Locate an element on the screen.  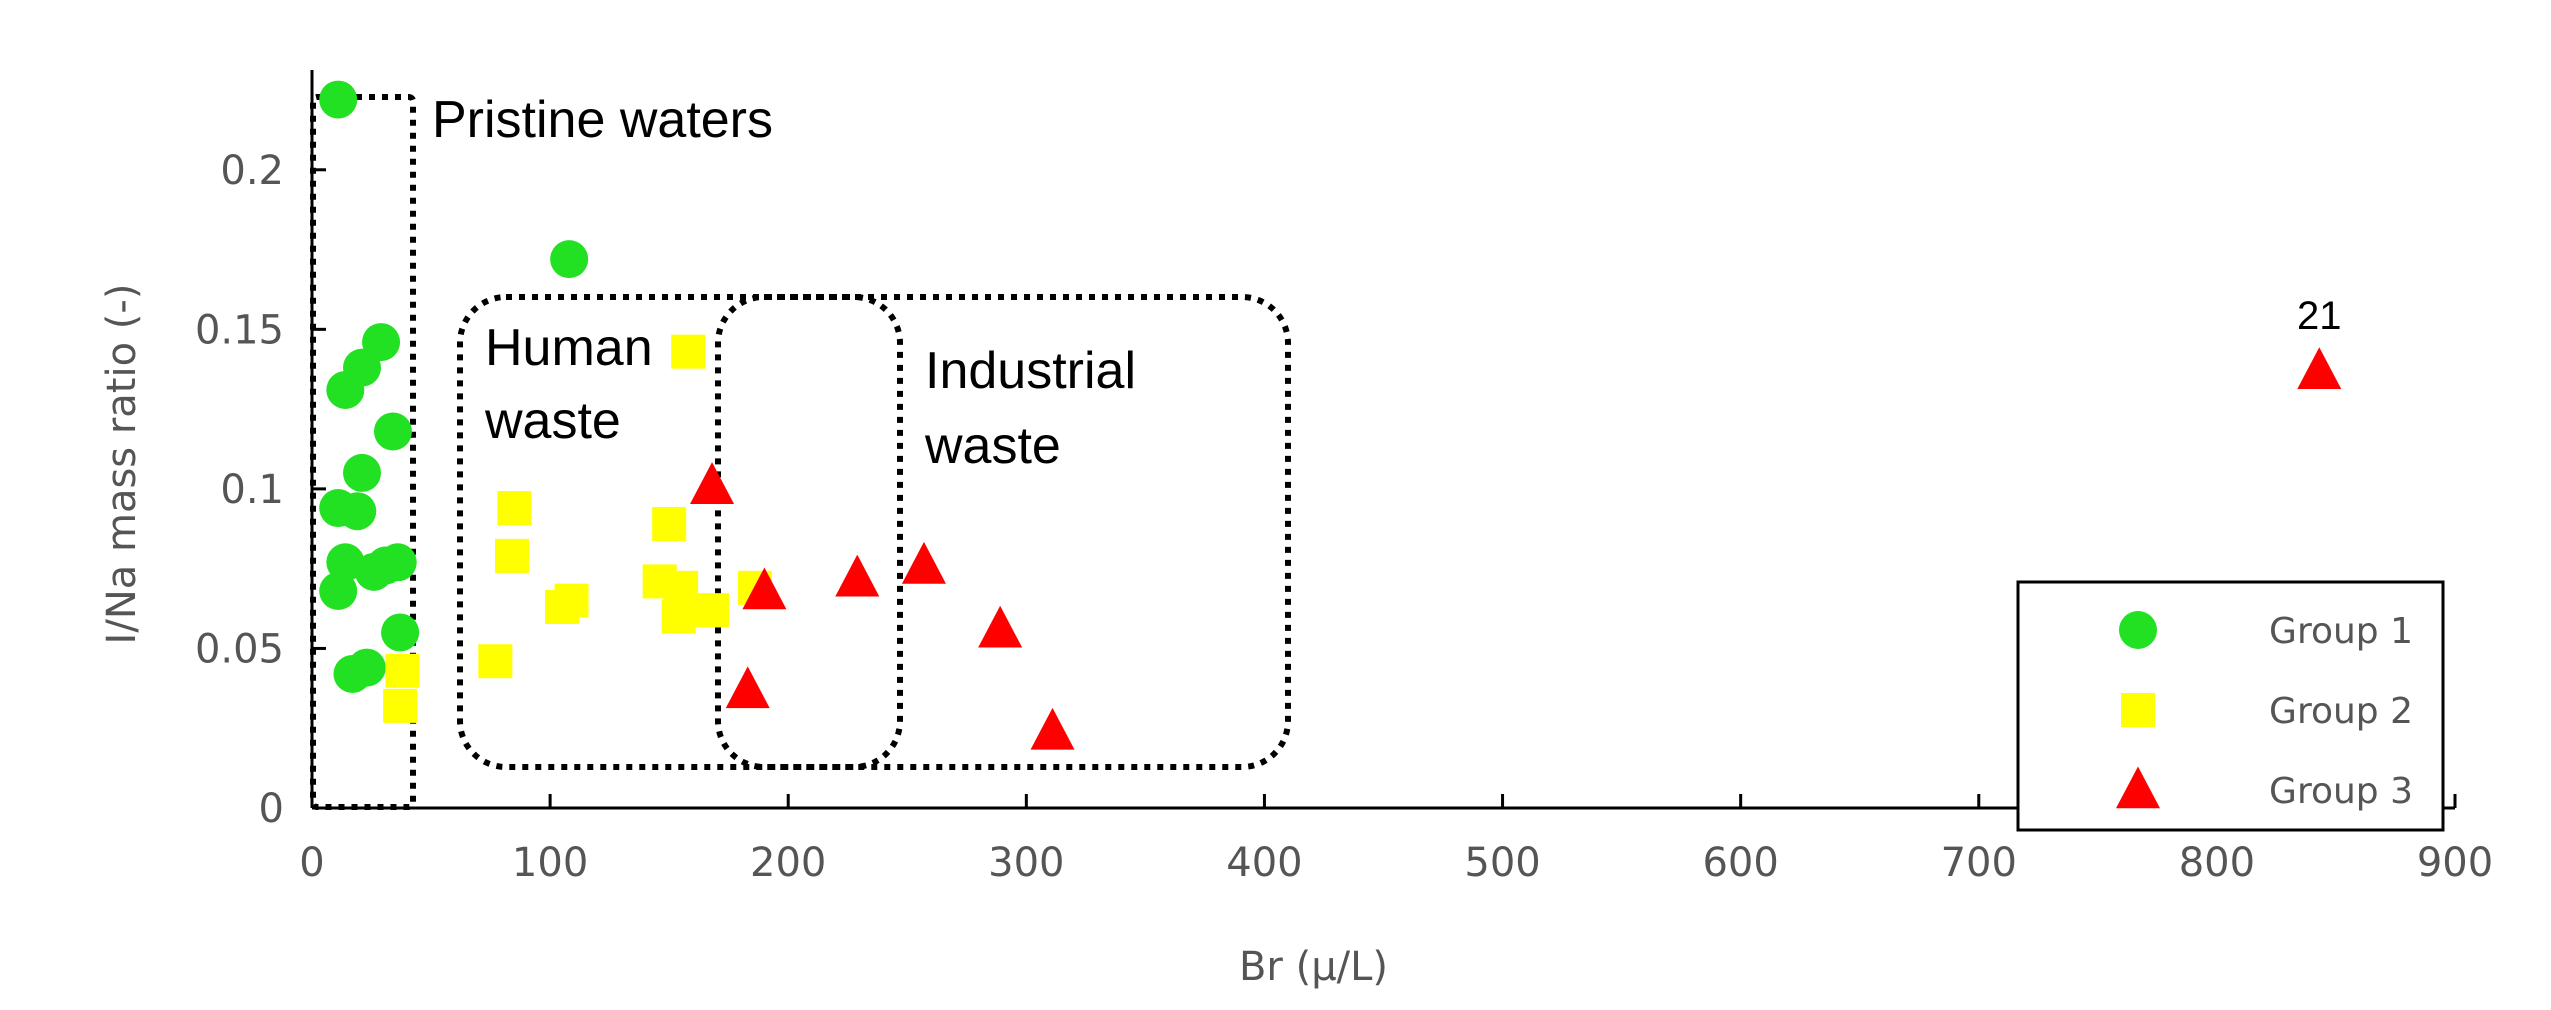
x-tick-label: 700 is located at coordinates (1979, 863).